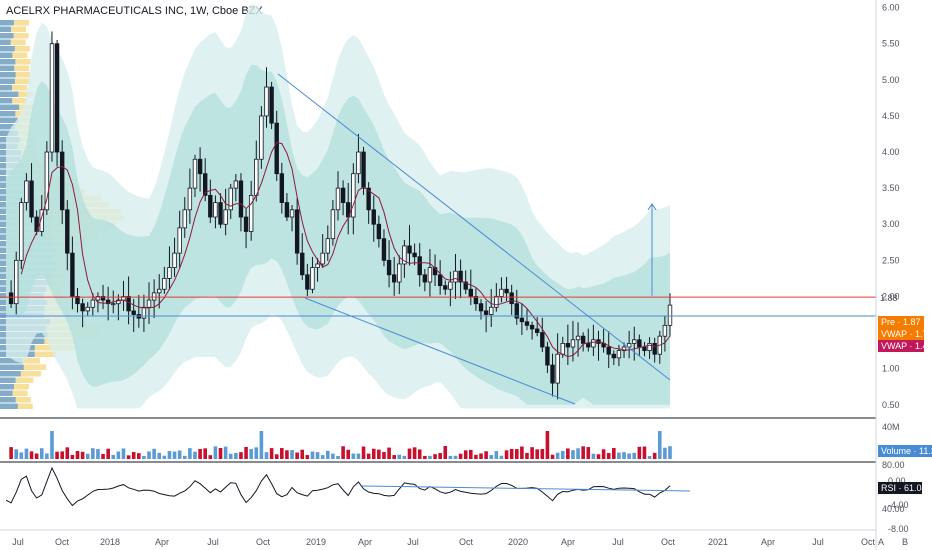 This screenshot has height=550, width=932. What do you see at coordinates (891, 152) in the screenshot?
I see `price-tick-label: 4.00` at bounding box center [891, 152].